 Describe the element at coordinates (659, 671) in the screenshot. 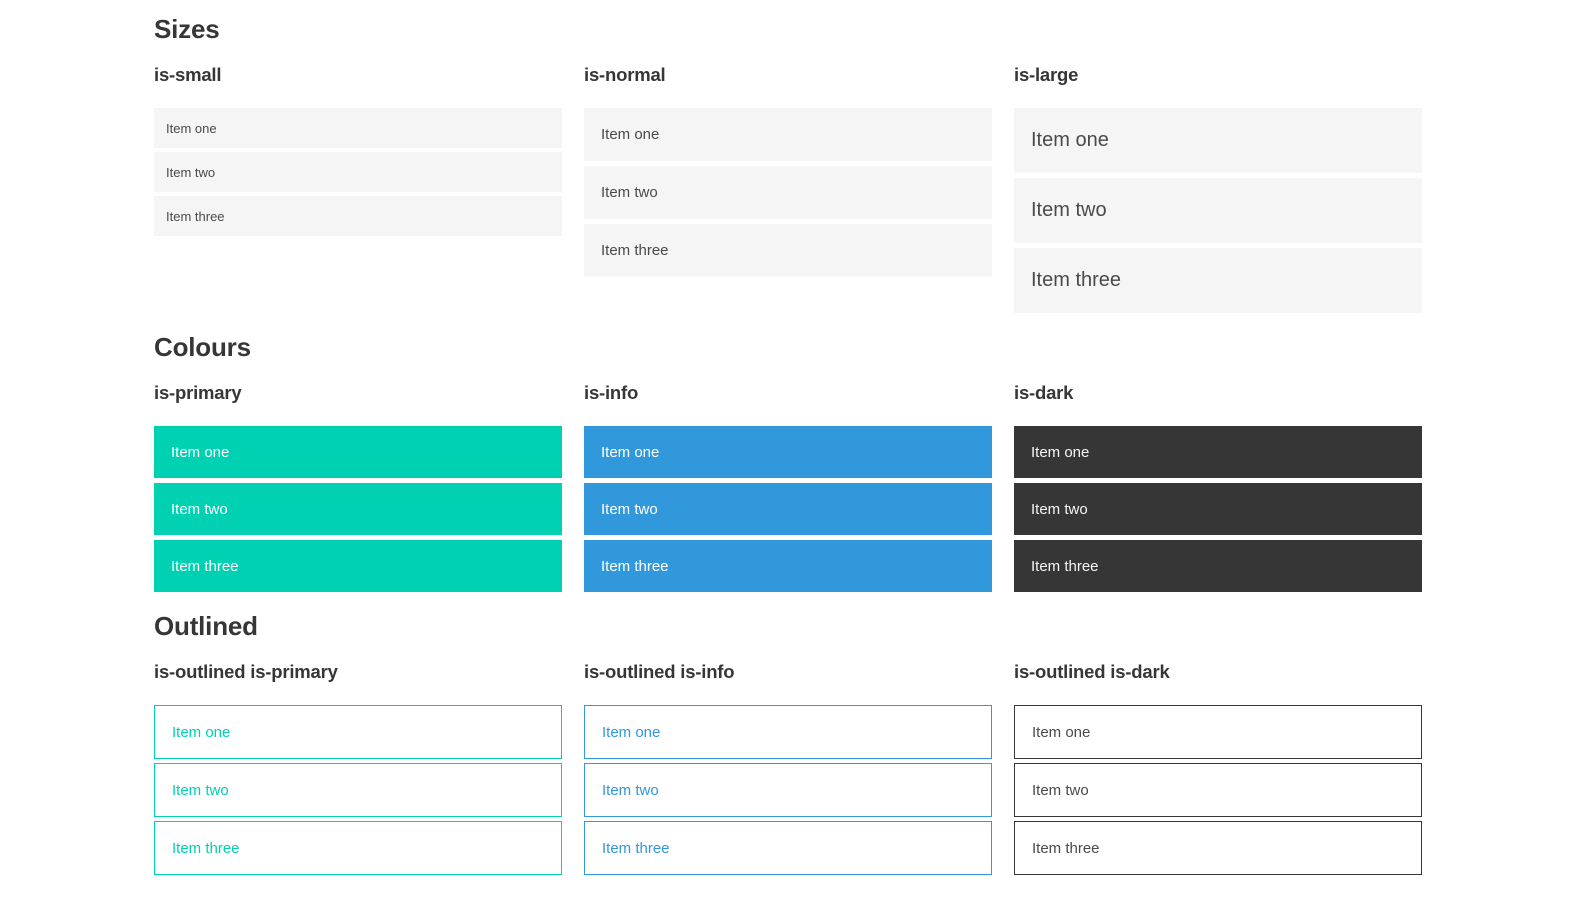

I see `group-label-is-outlined-is-info: is-outlined is-info` at that location.